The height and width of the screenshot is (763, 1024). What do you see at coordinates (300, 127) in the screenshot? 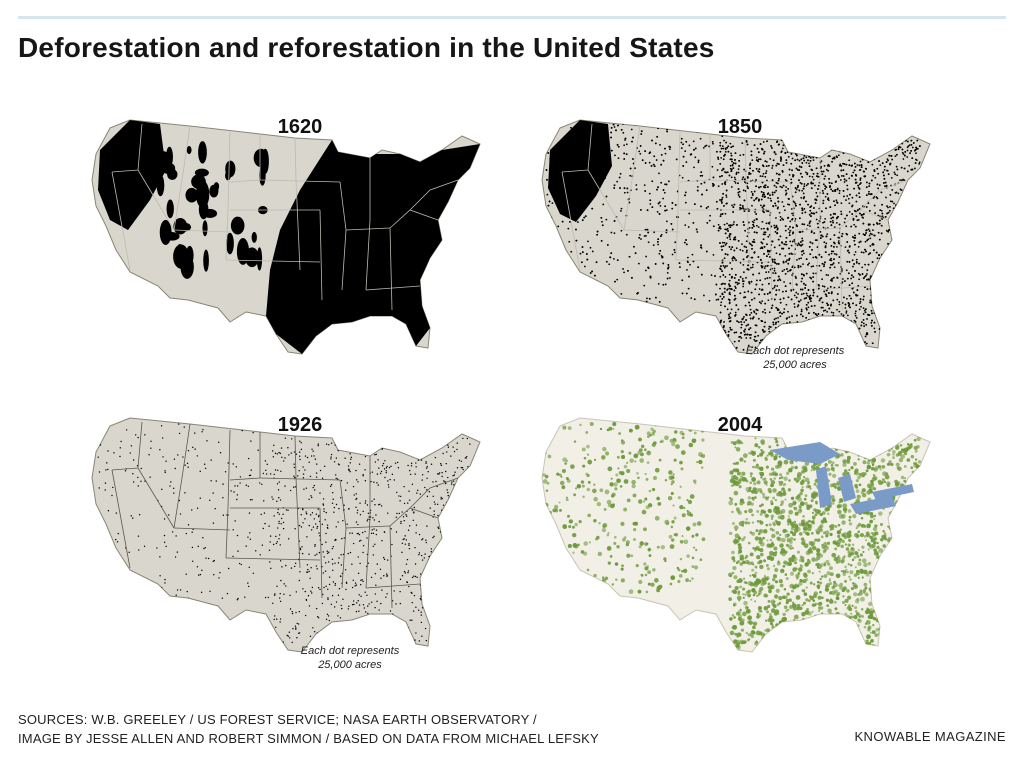
I see `map-year-label: 1620` at bounding box center [300, 127].